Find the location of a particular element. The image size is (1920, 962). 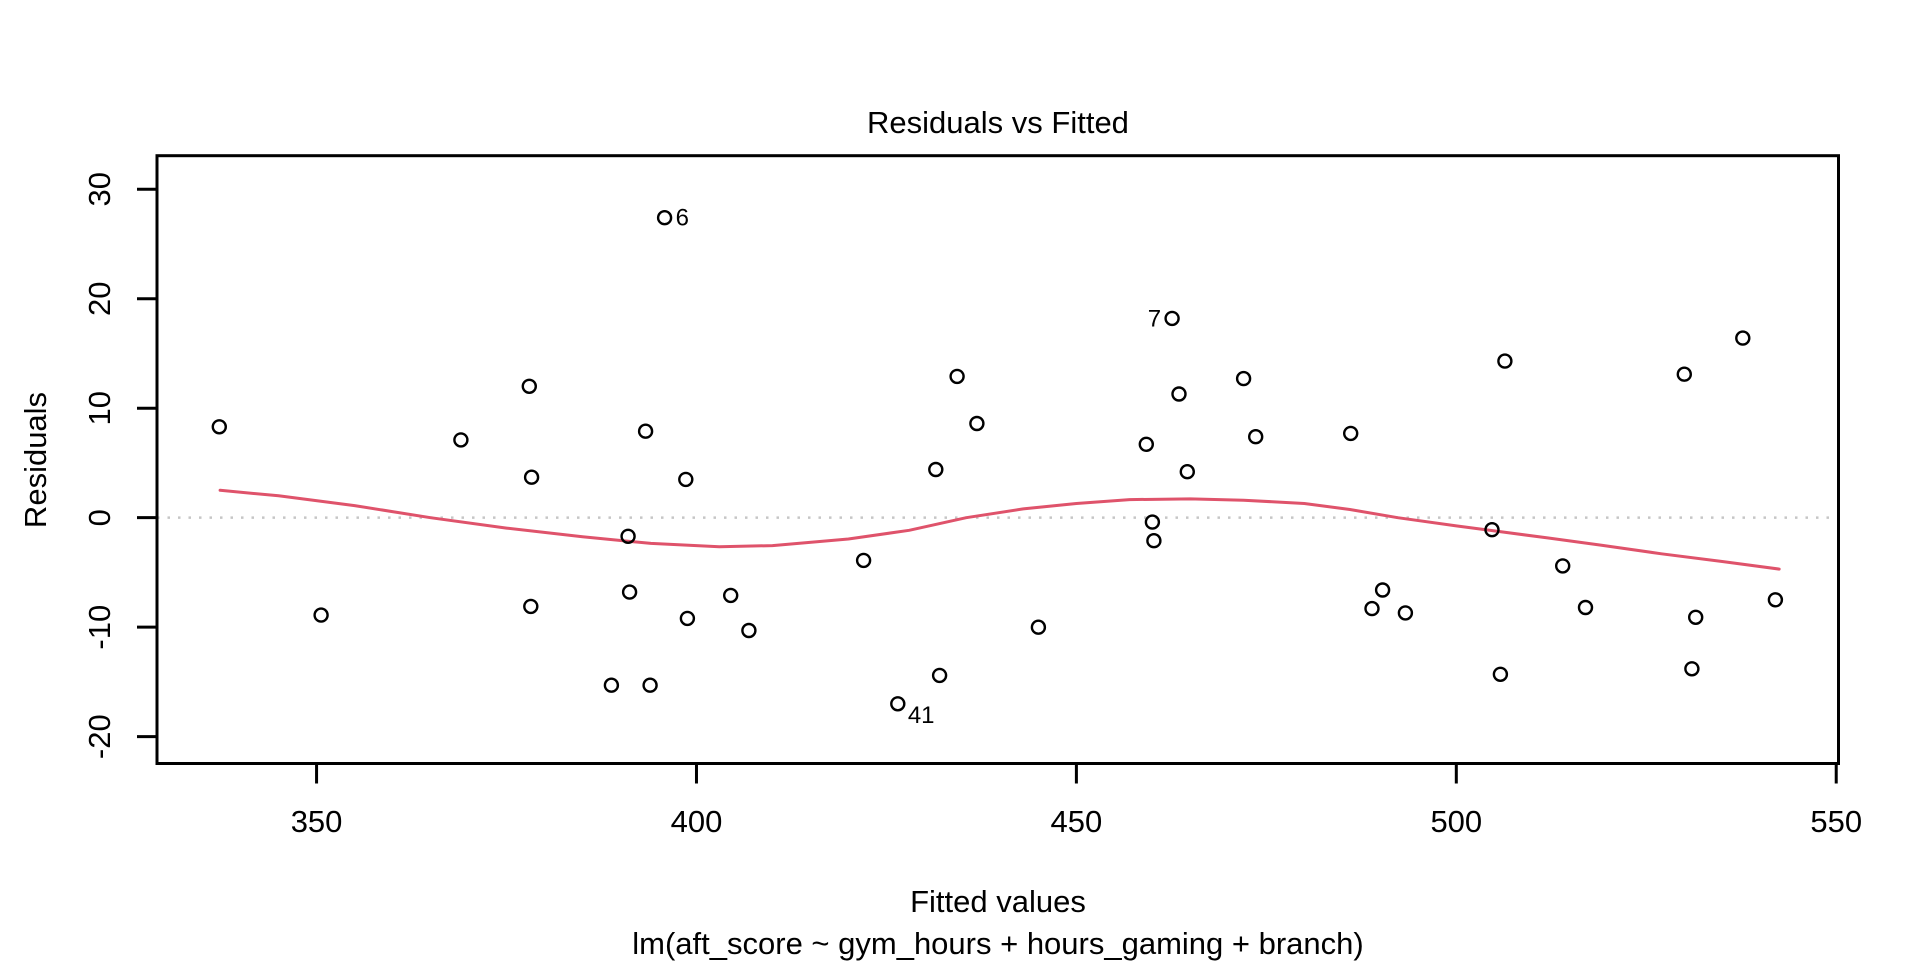

x-tick-label: 450 is located at coordinates (1077, 821).